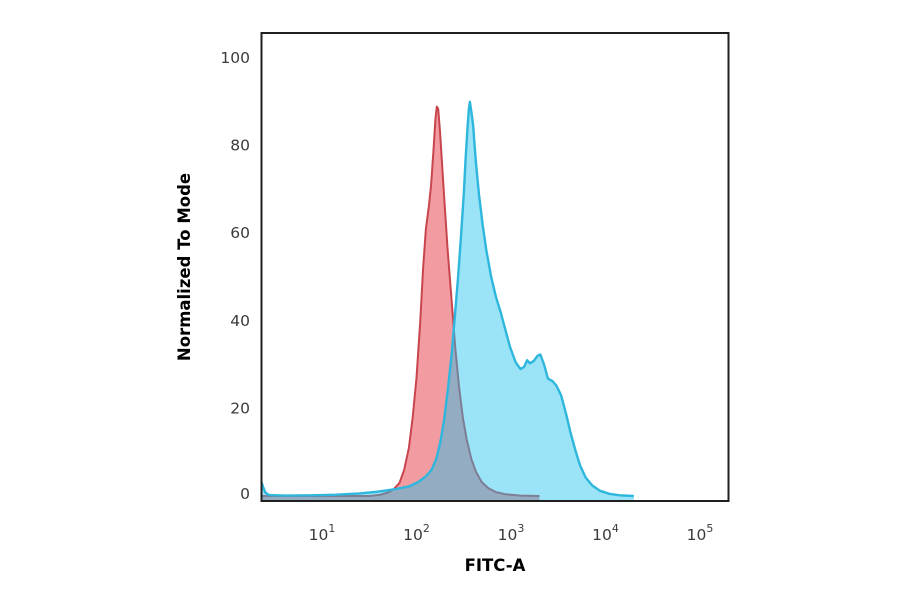  I want to click on x-tick-1e5: 10⁵, so click(700, 533).